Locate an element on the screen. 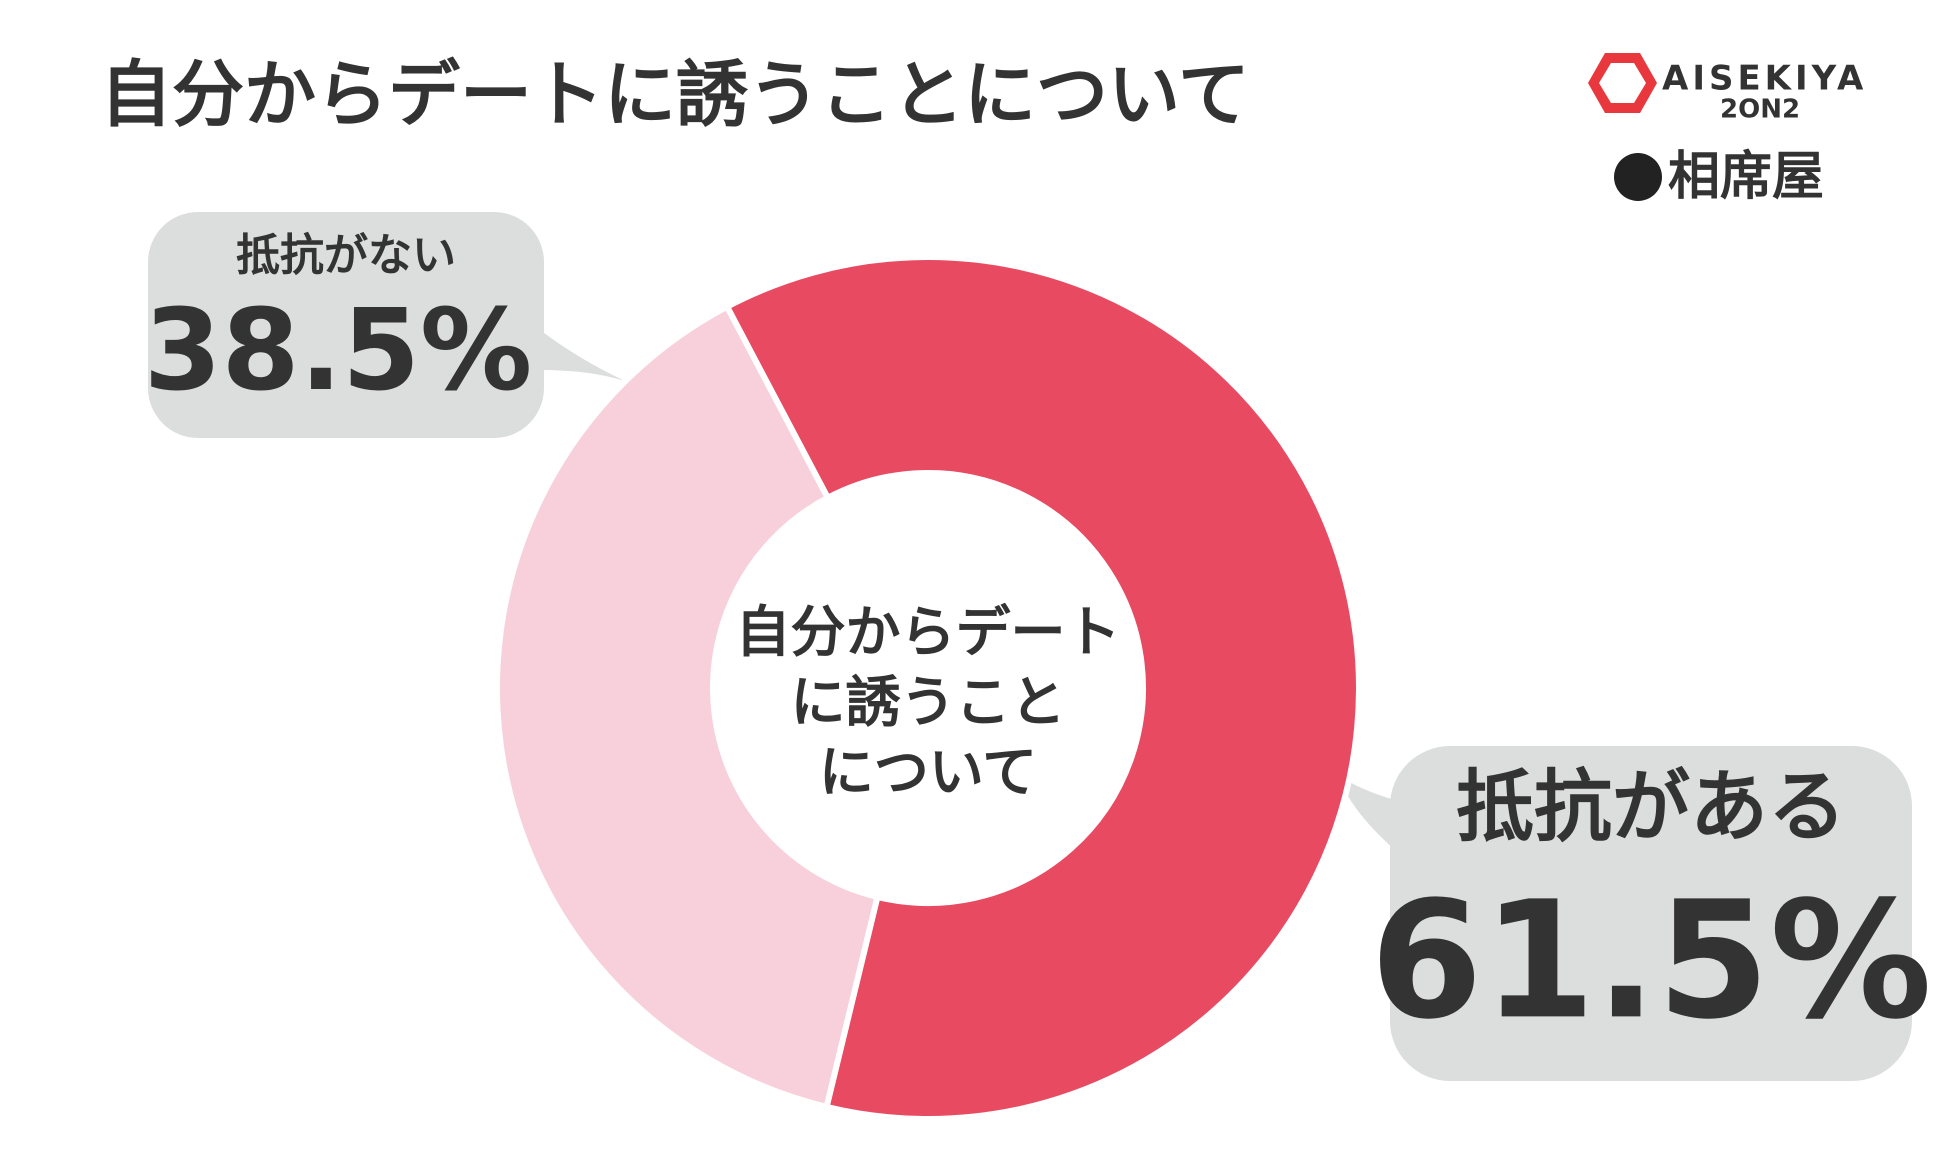 This screenshot has width=1950, height=1173. bubble-left: 抵抗がない 38.5% is located at coordinates (384, 325).